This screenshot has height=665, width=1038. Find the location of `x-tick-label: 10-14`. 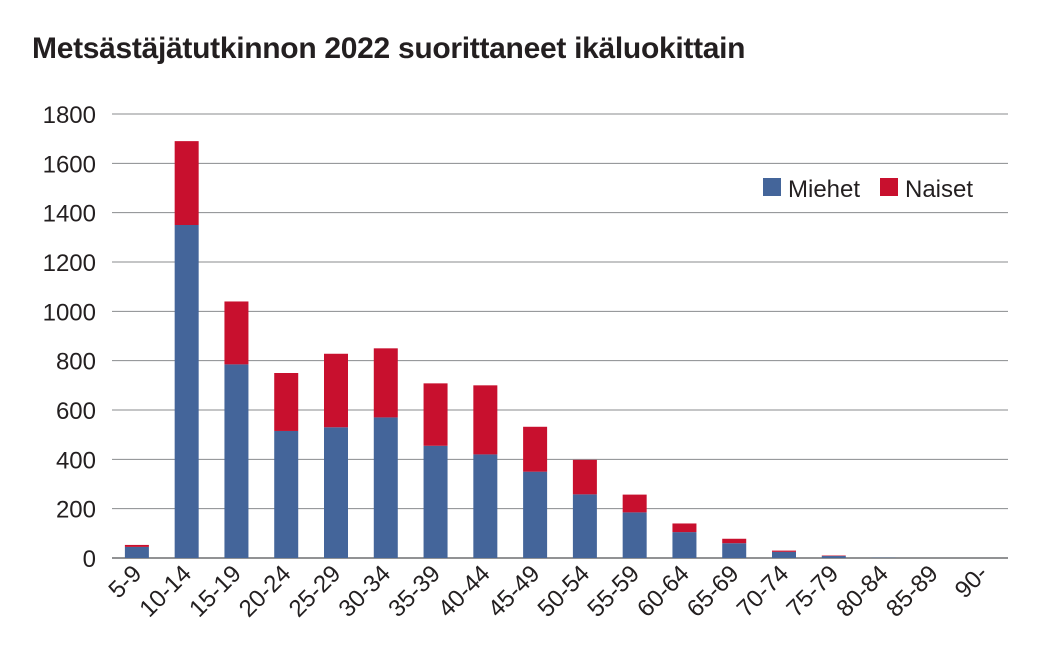

x-tick-label: 10-14 is located at coordinates (165, 591).